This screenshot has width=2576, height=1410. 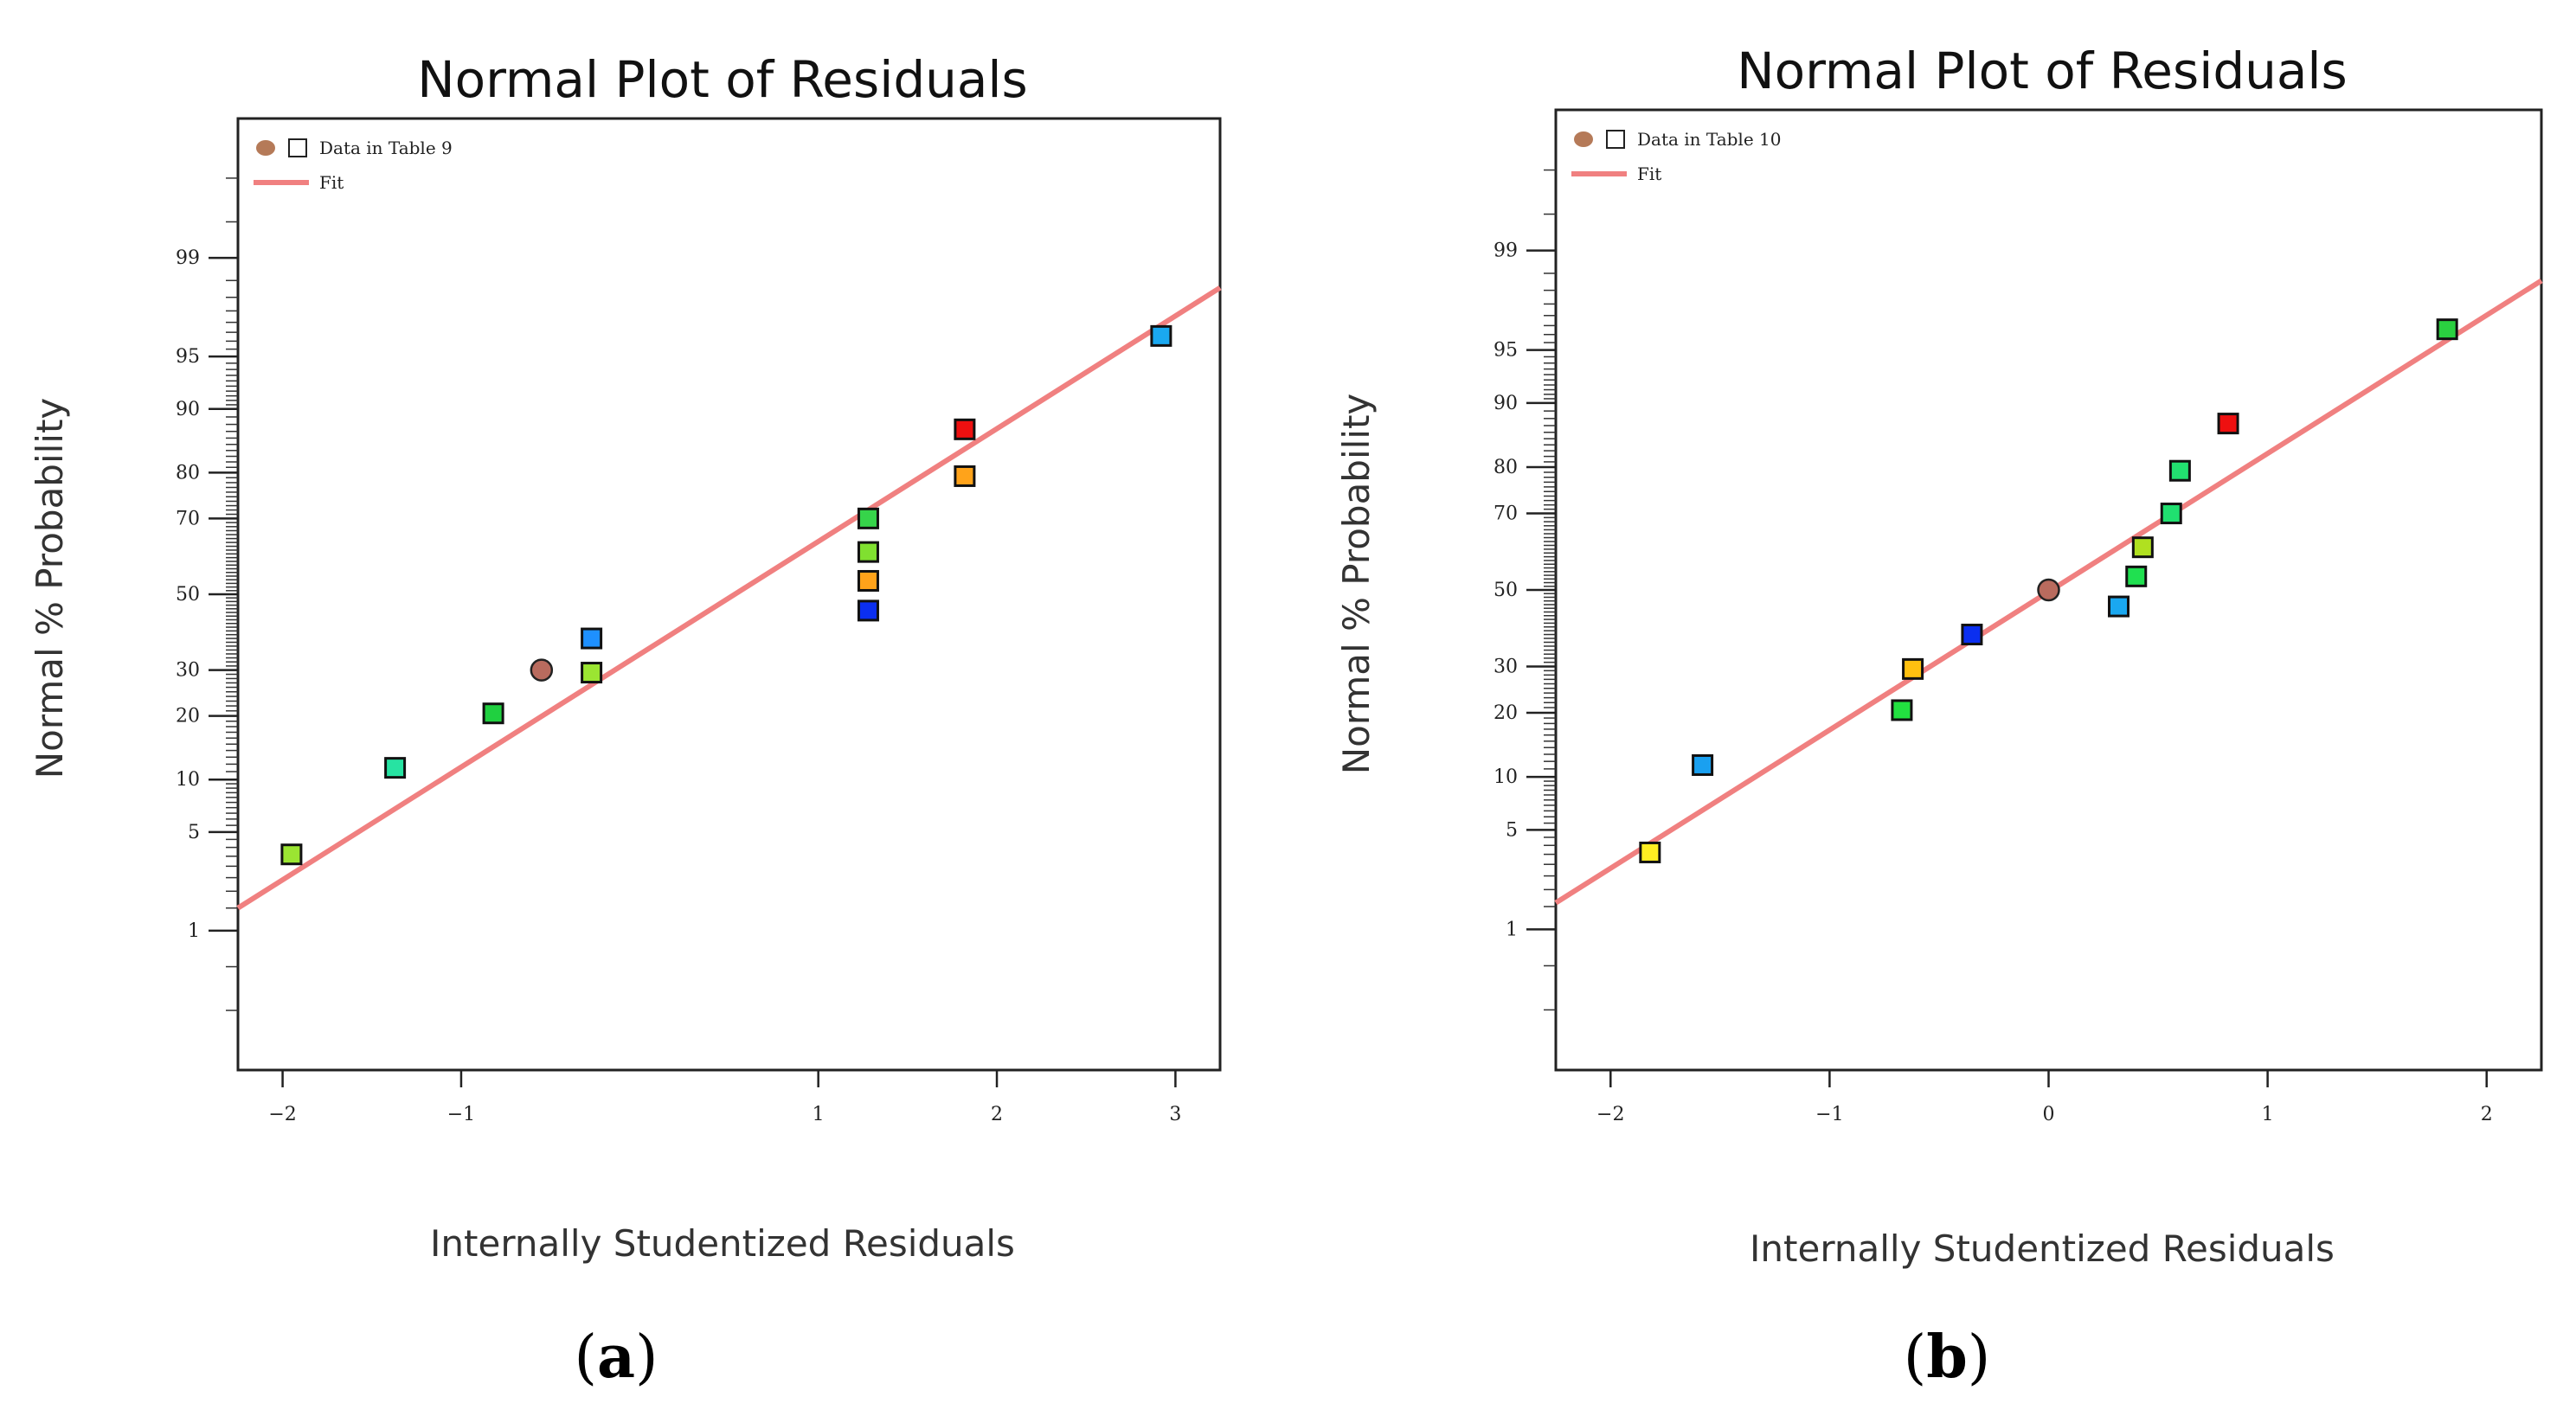 I want to click on chart-b-x-tick-label: 1, so click(x=2268, y=1114).